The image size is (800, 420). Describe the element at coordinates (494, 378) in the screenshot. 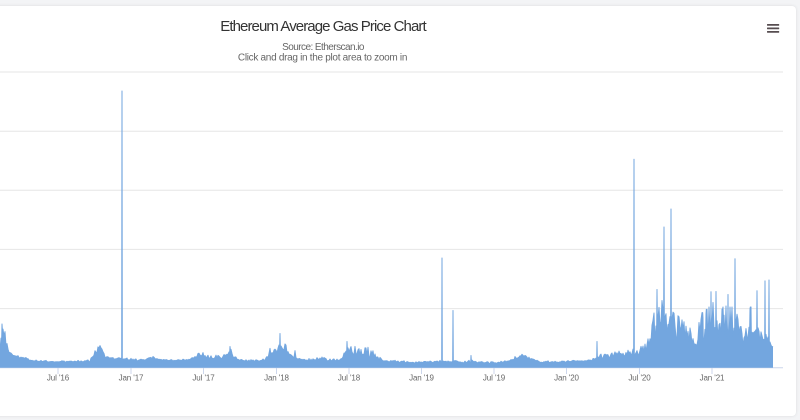

I see `svg-text: Jul '19` at that location.